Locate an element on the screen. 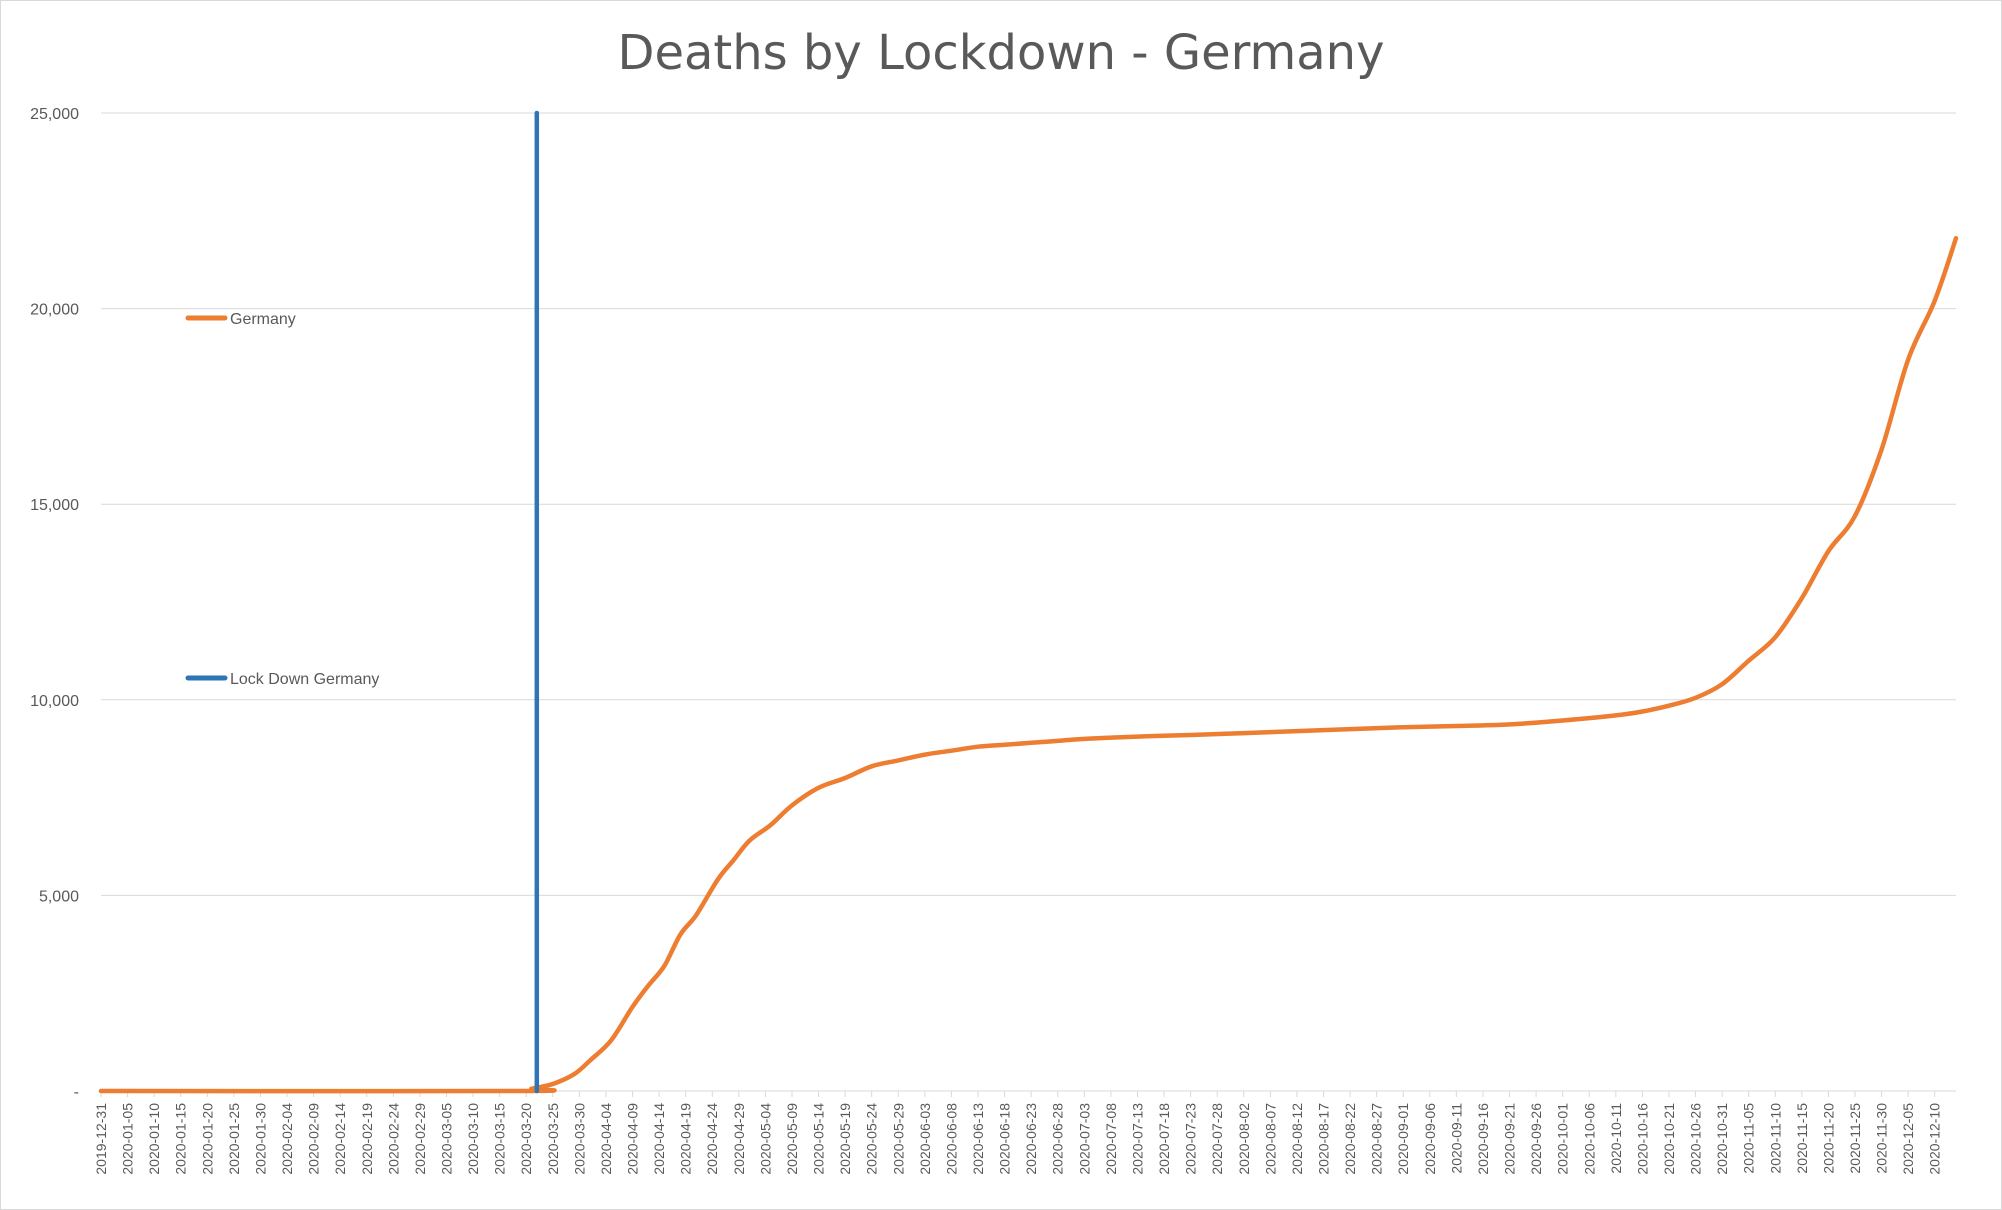 This screenshot has height=1210, width=2002. x-tick-label: 2020-06-28 is located at coordinates (1058, 1139).